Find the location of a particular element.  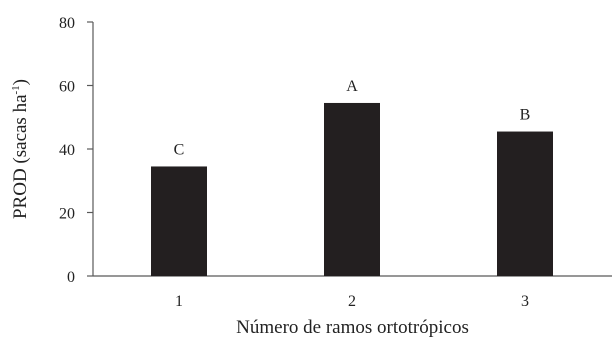

x-tick-labels: 1 2 3 is located at coordinates (352, 301).